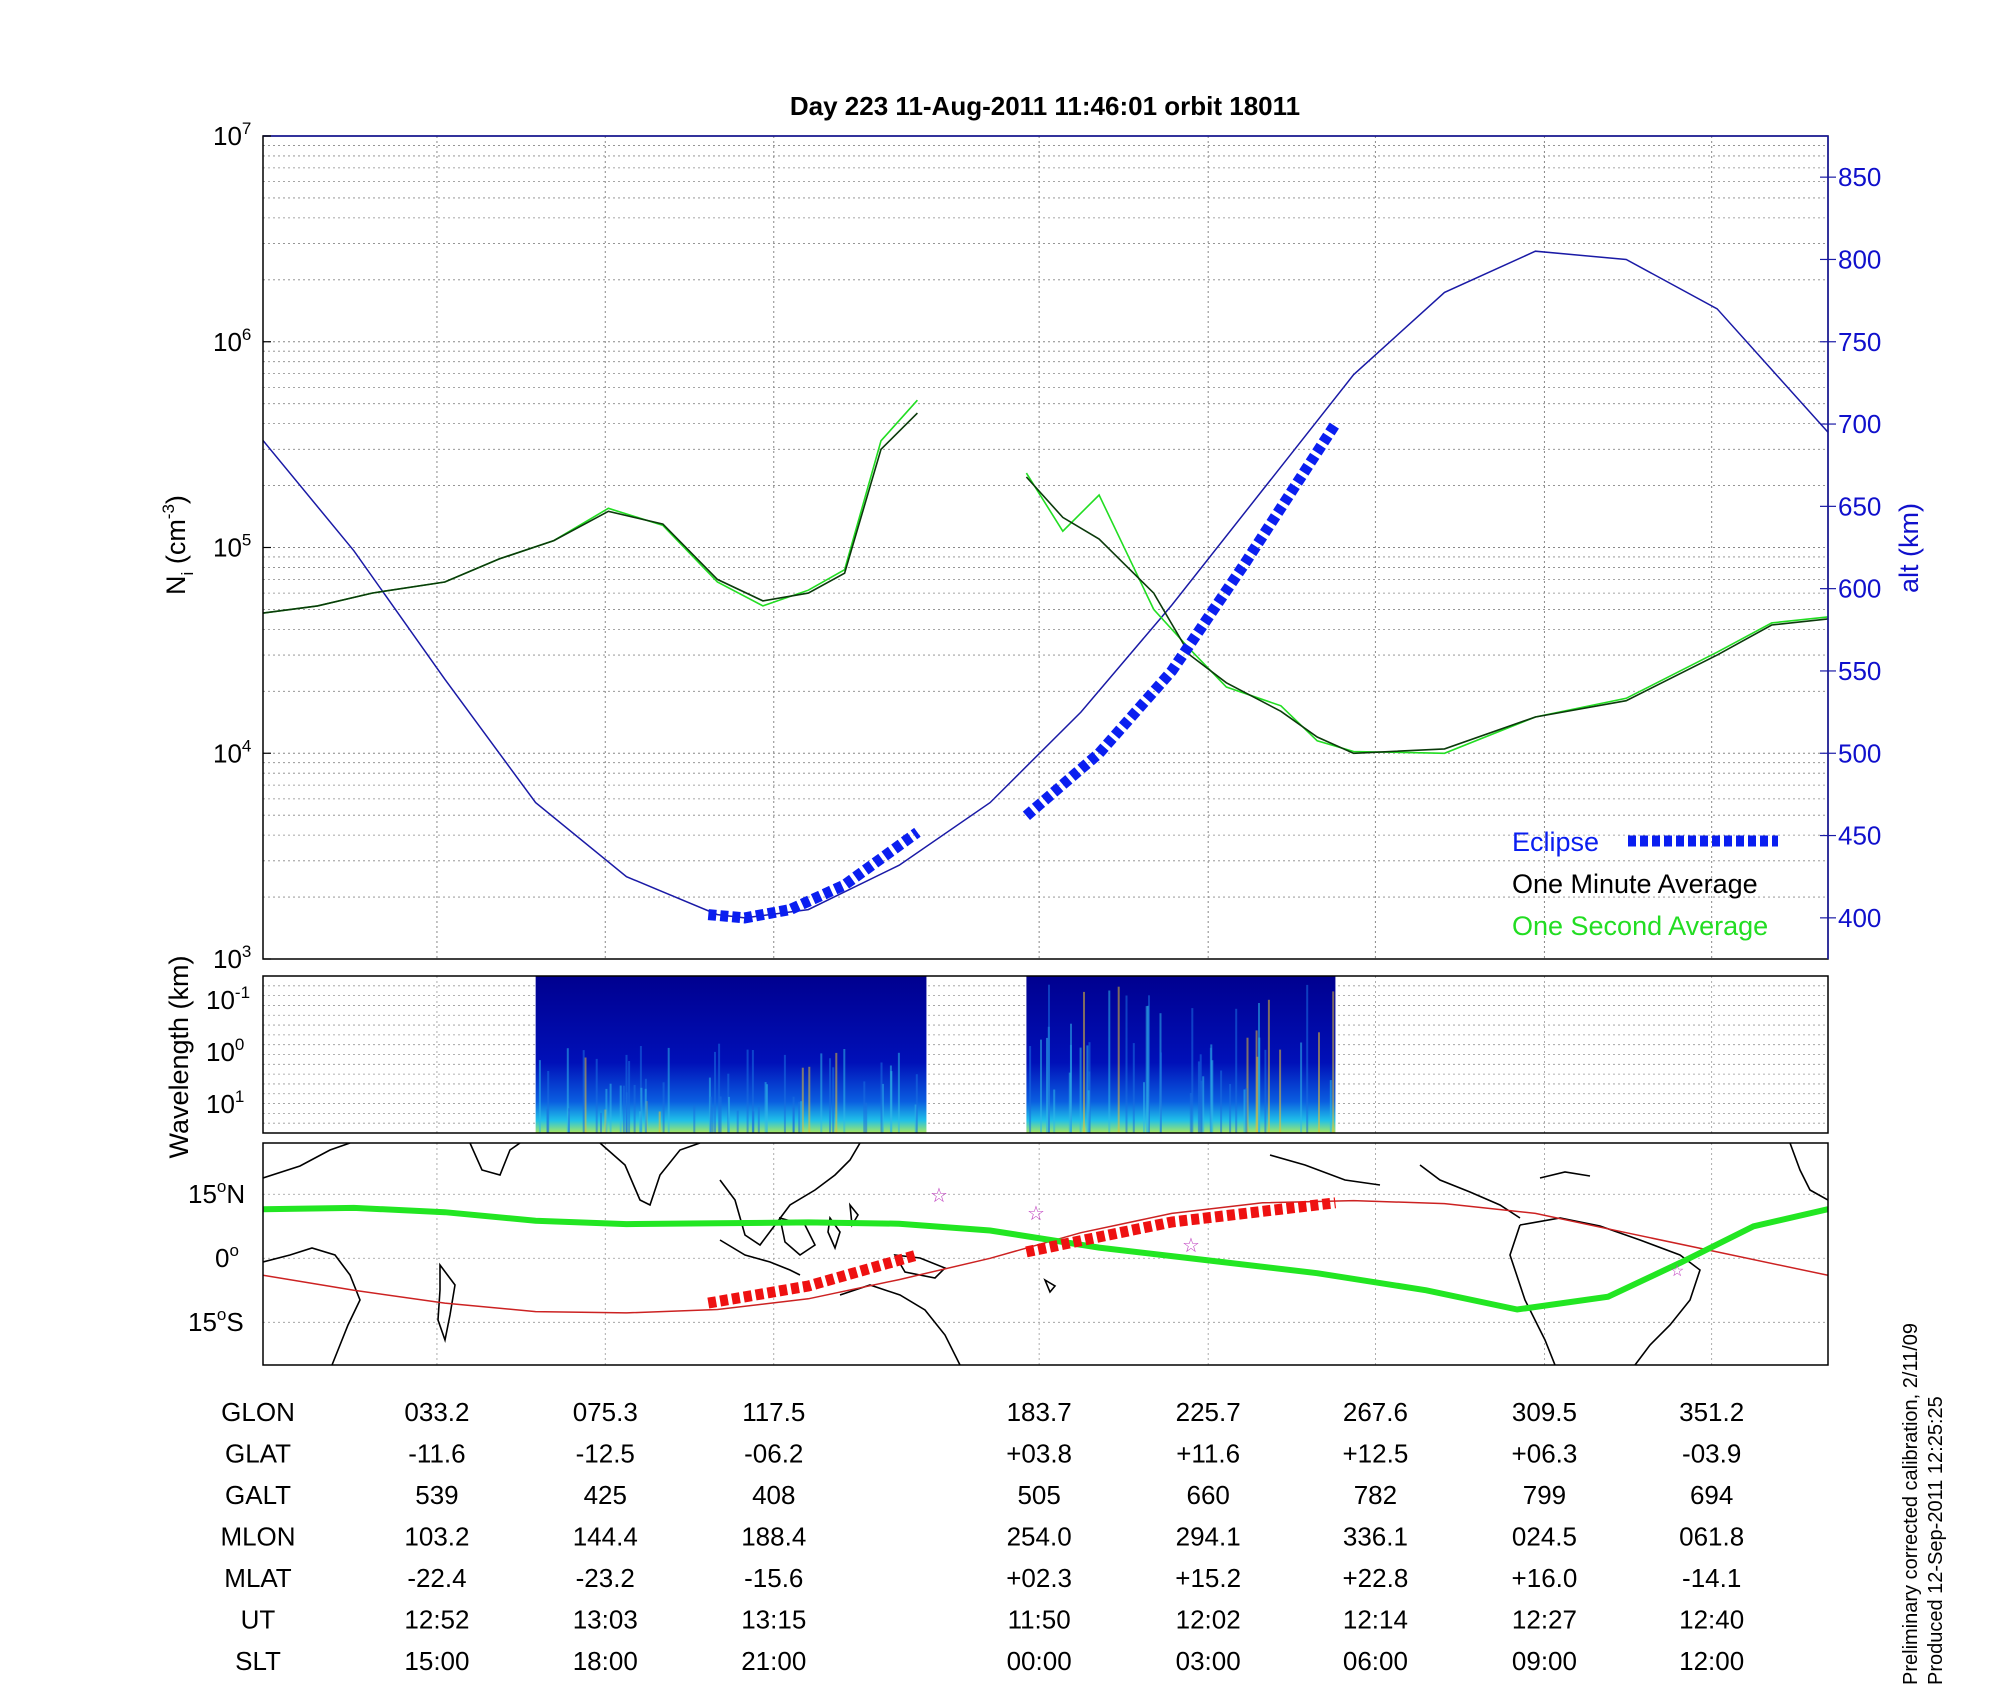  I want to click on coastlines, so click(1045, 1254).